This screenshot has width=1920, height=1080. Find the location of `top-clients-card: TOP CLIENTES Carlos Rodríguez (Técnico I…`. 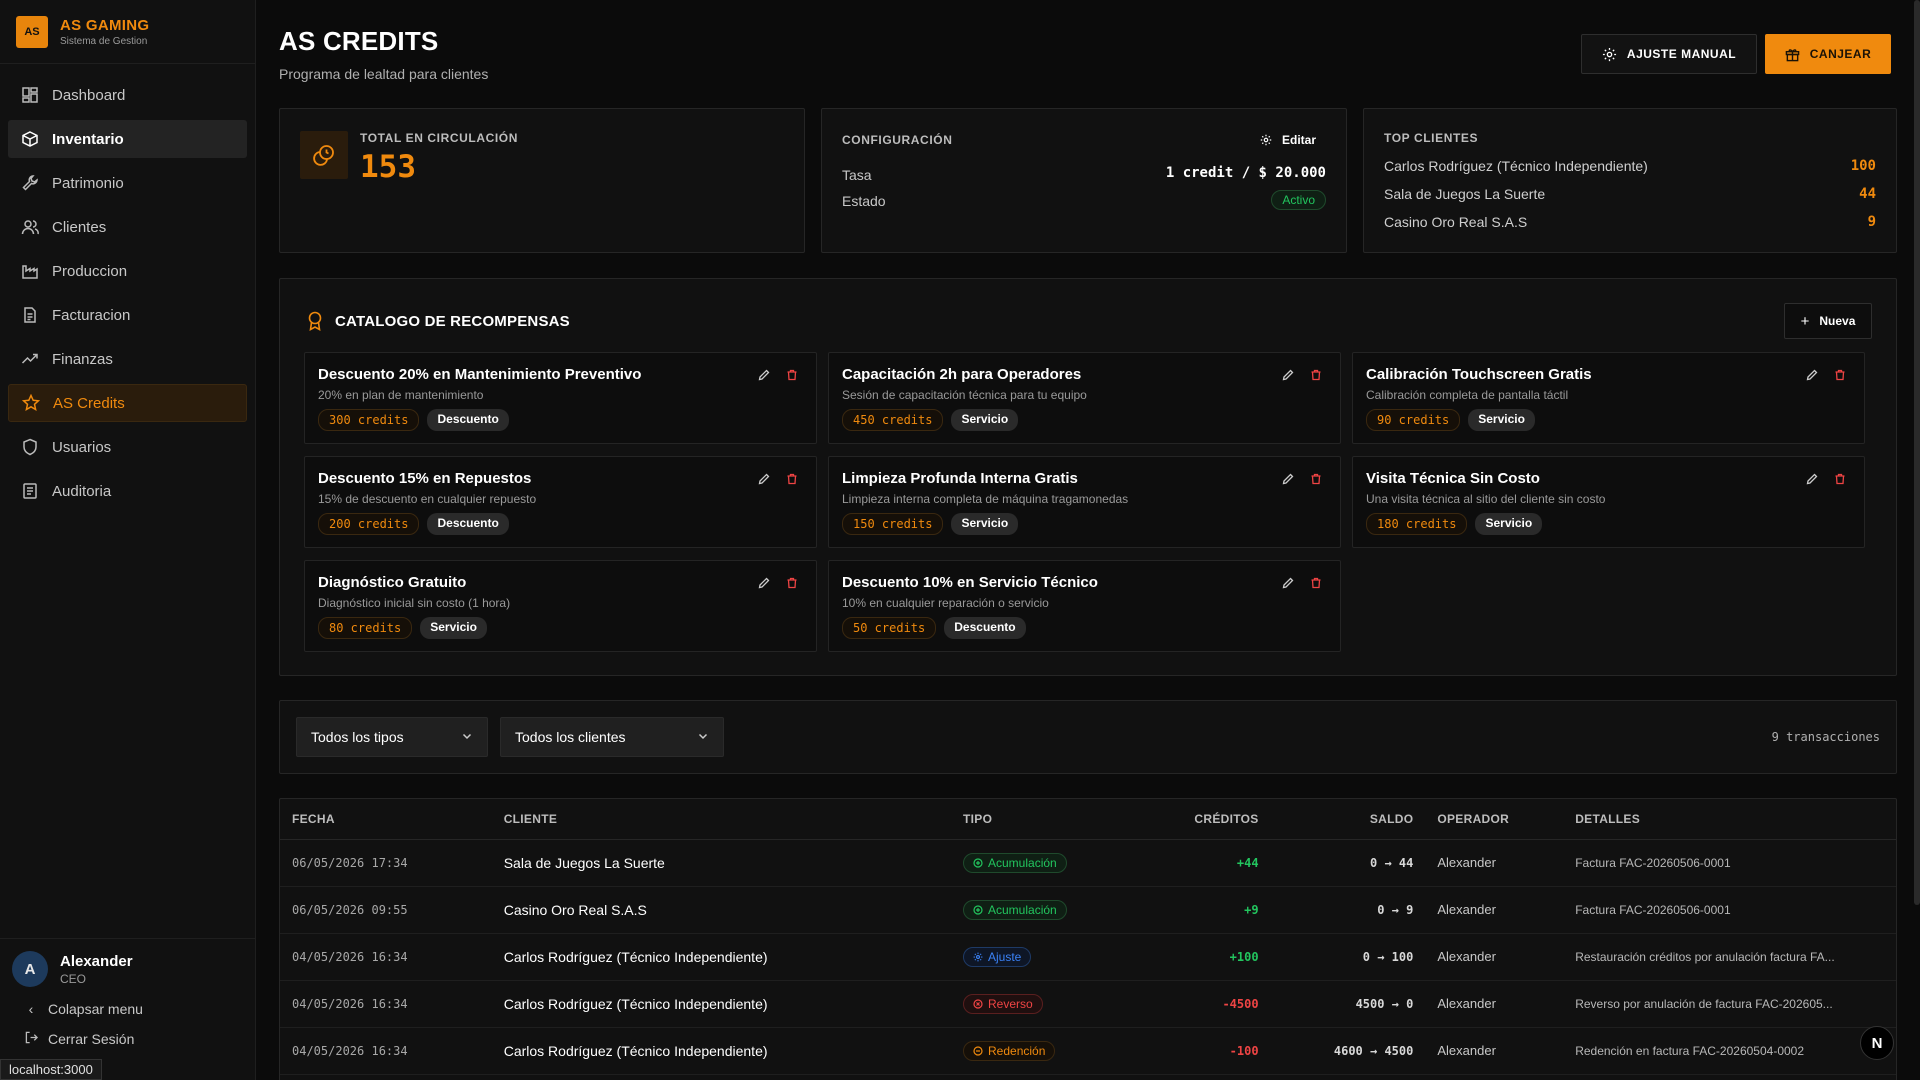

top-clients-card: TOP CLIENTES Carlos Rodríguez (Técnico I… is located at coordinates (1630, 180).